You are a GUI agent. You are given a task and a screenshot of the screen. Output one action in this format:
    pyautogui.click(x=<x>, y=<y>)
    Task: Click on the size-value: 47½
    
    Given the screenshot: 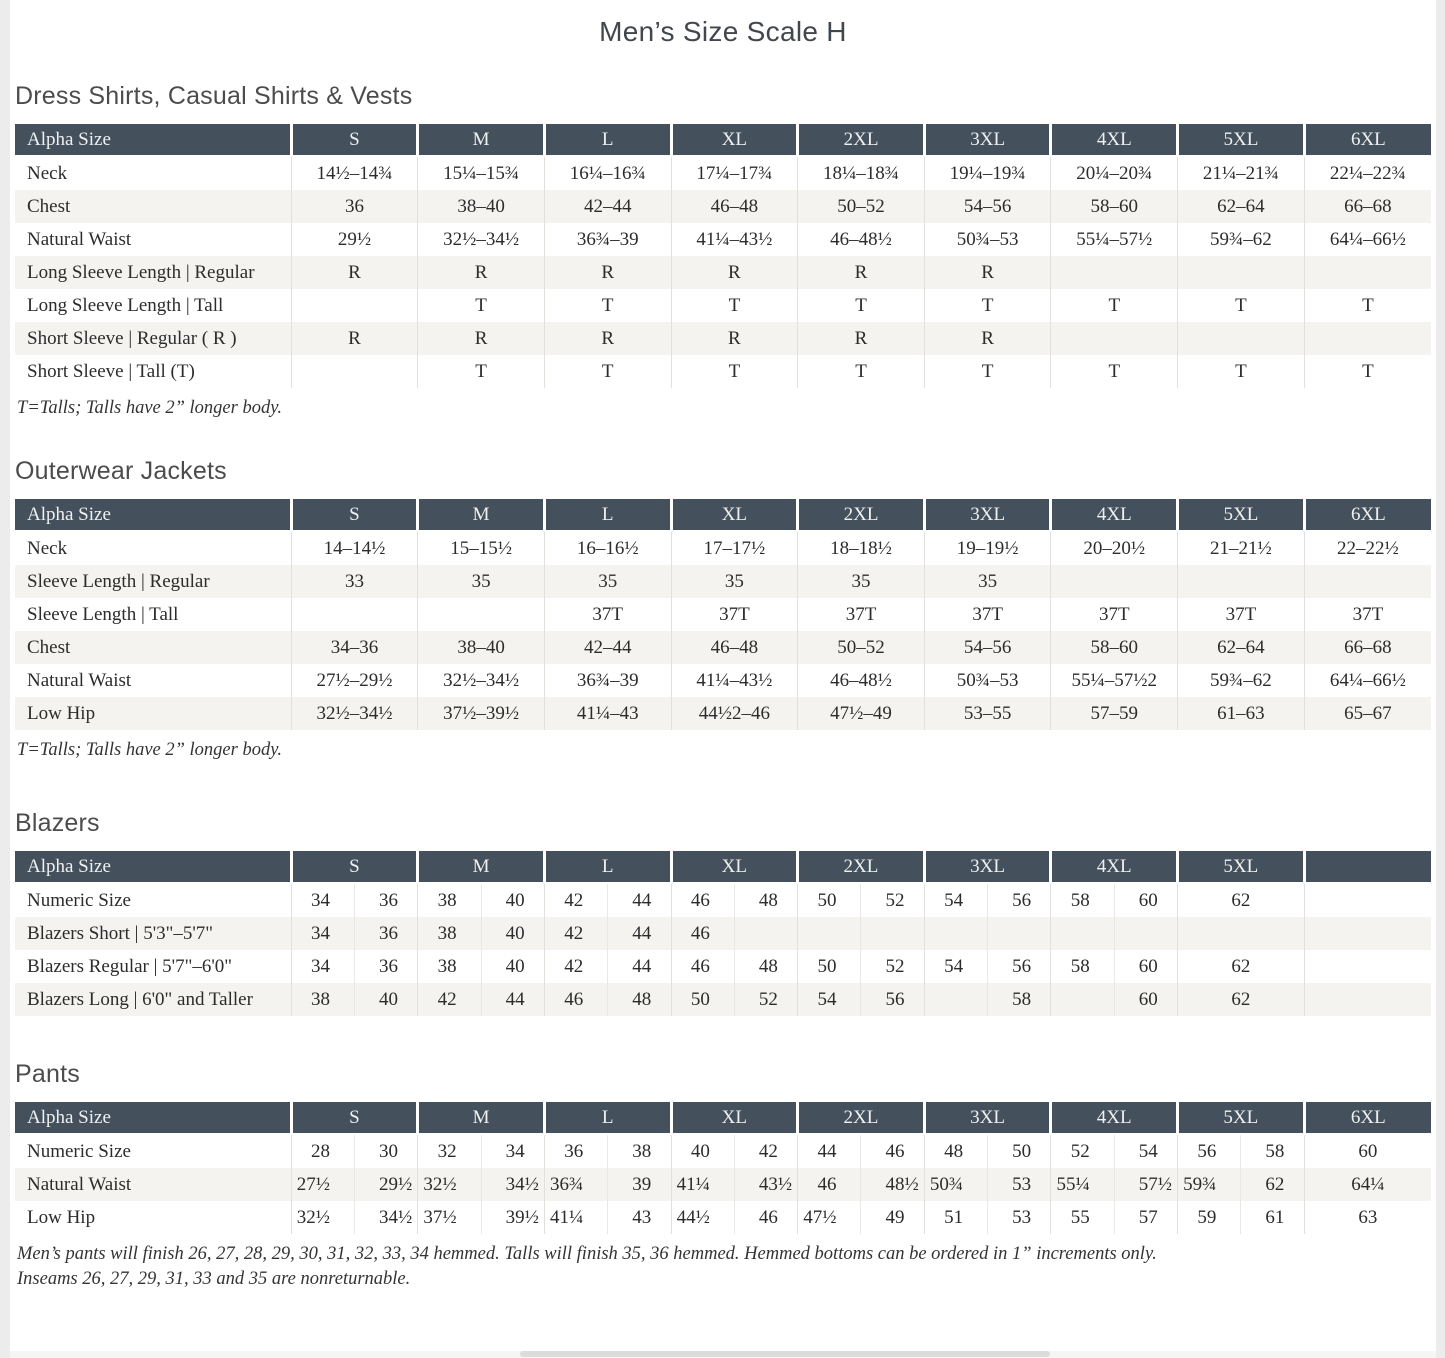 What is the action you would take?
    pyautogui.click(x=829, y=1217)
    